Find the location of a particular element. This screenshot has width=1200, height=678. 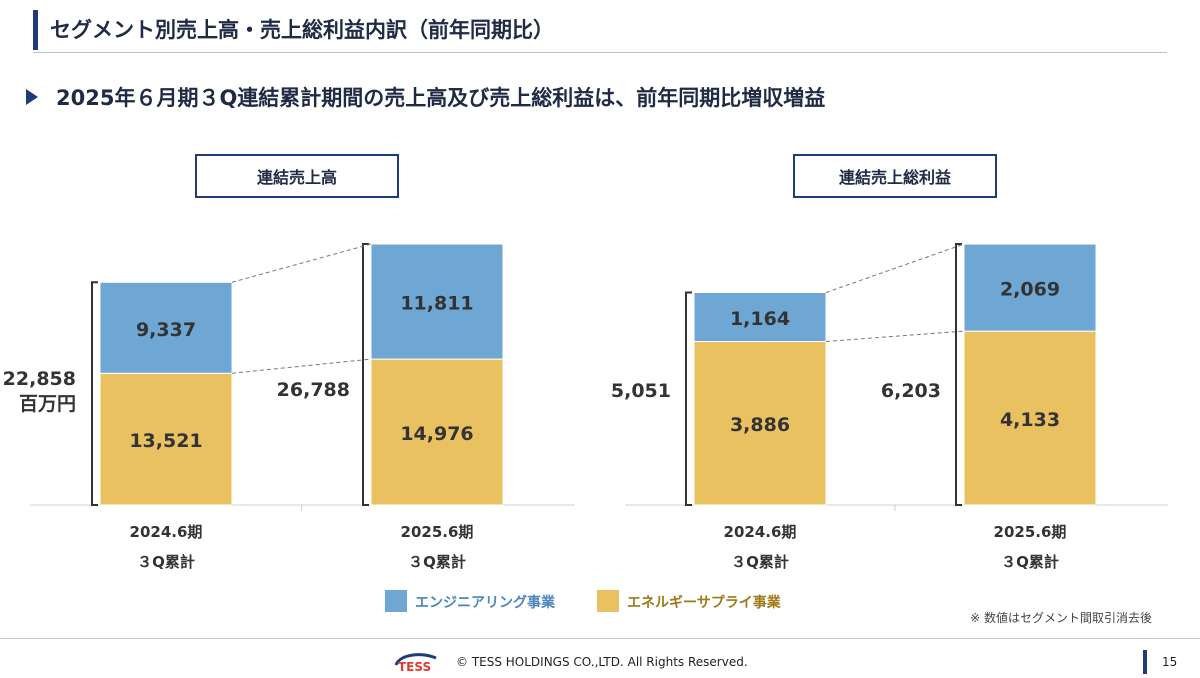

footnote: ※ 数値はセグメント間取引消去後 is located at coordinates (1061, 618).